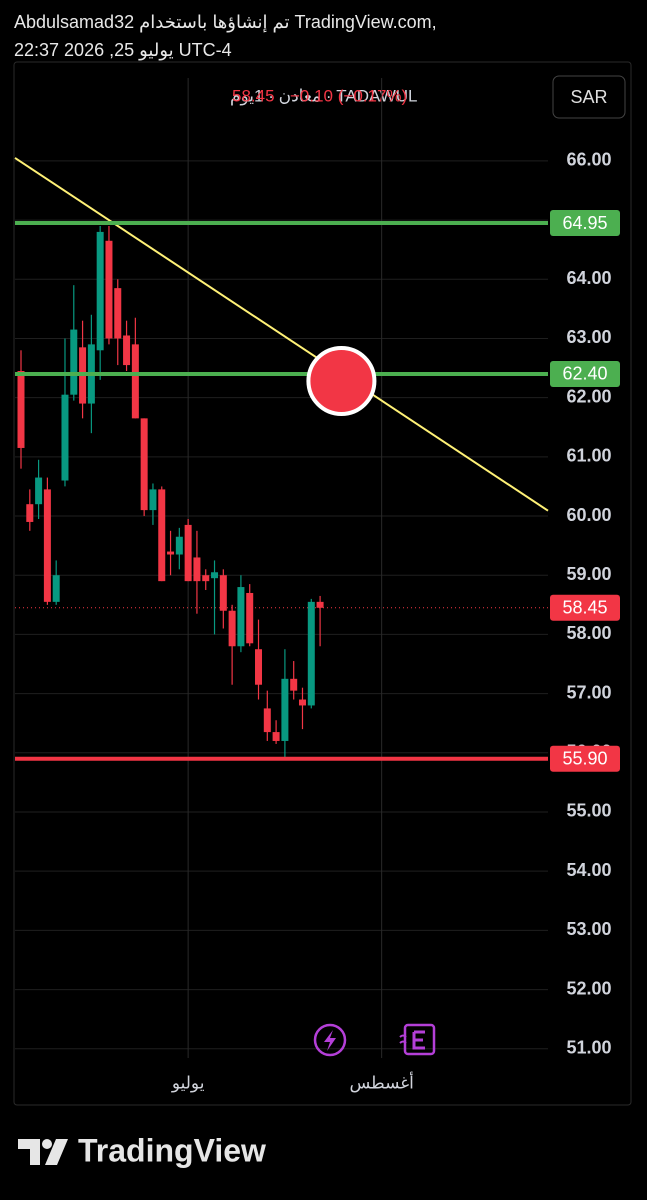 The height and width of the screenshot is (1200, 647). I want to click on header-change: −0.10 (−0.17%), so click(348, 95).